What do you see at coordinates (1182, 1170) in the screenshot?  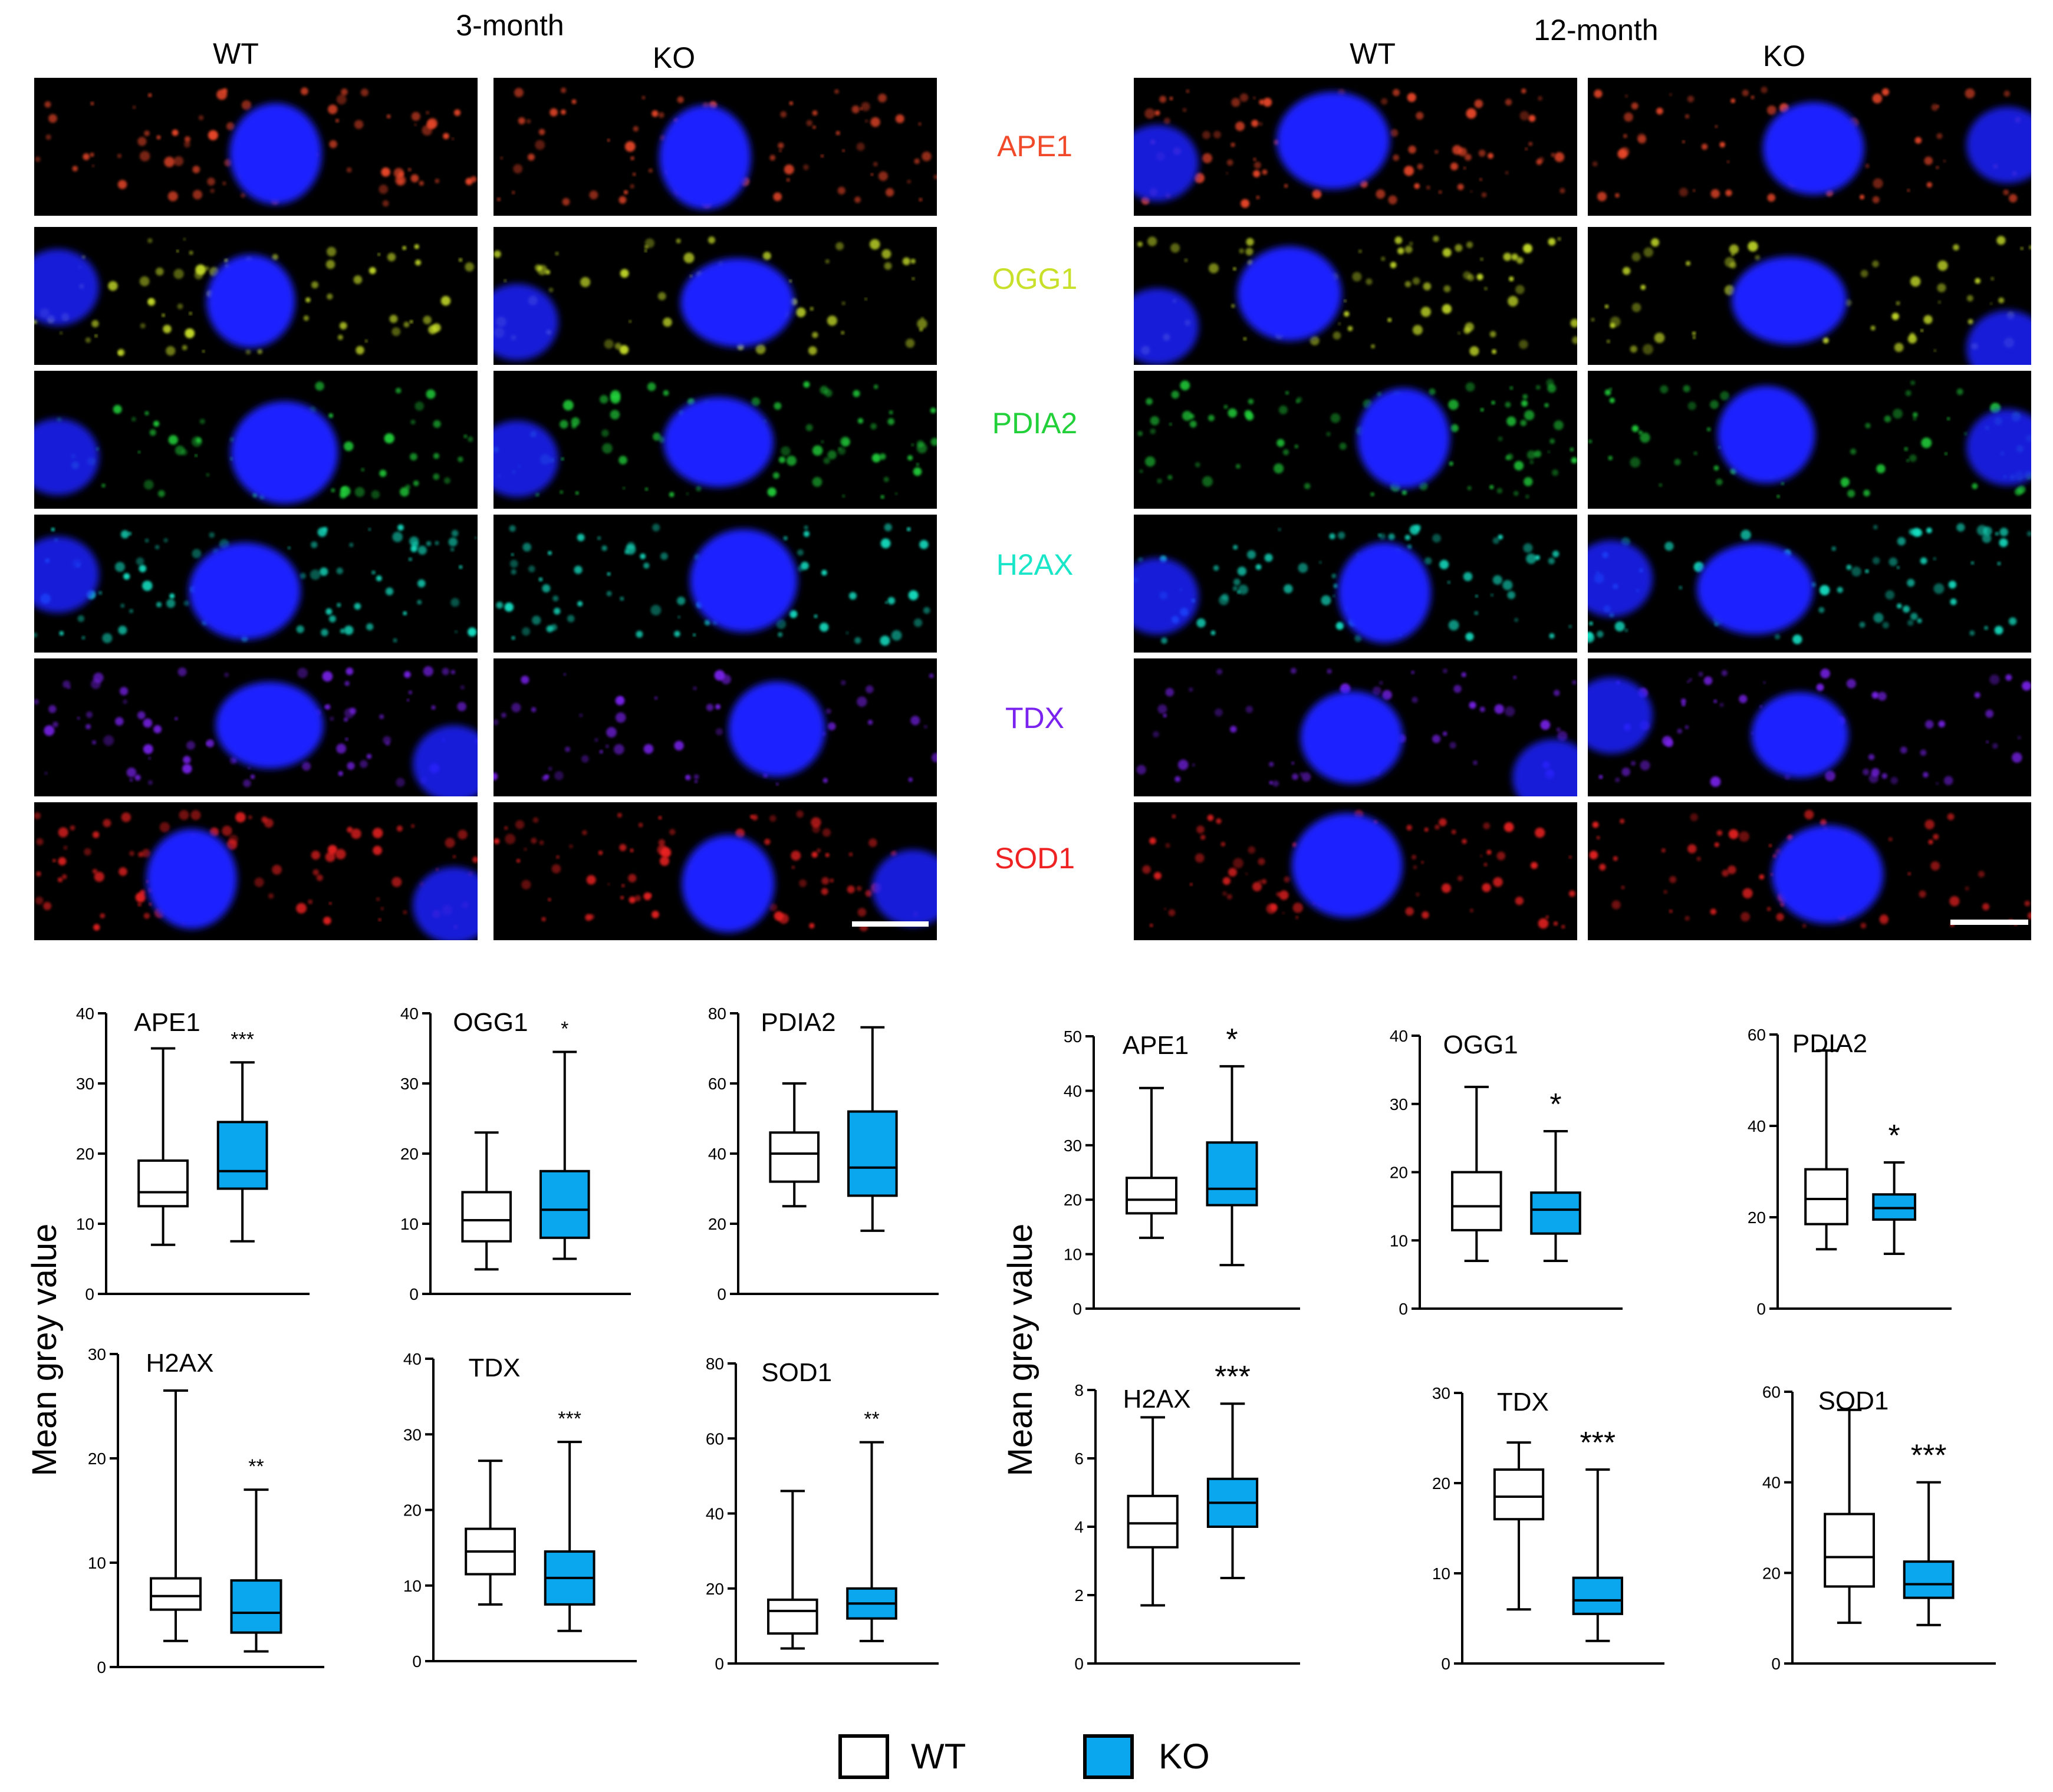 I see `chart-ape1-12-month: 0 10 20 30 40 50 APE1 *` at bounding box center [1182, 1170].